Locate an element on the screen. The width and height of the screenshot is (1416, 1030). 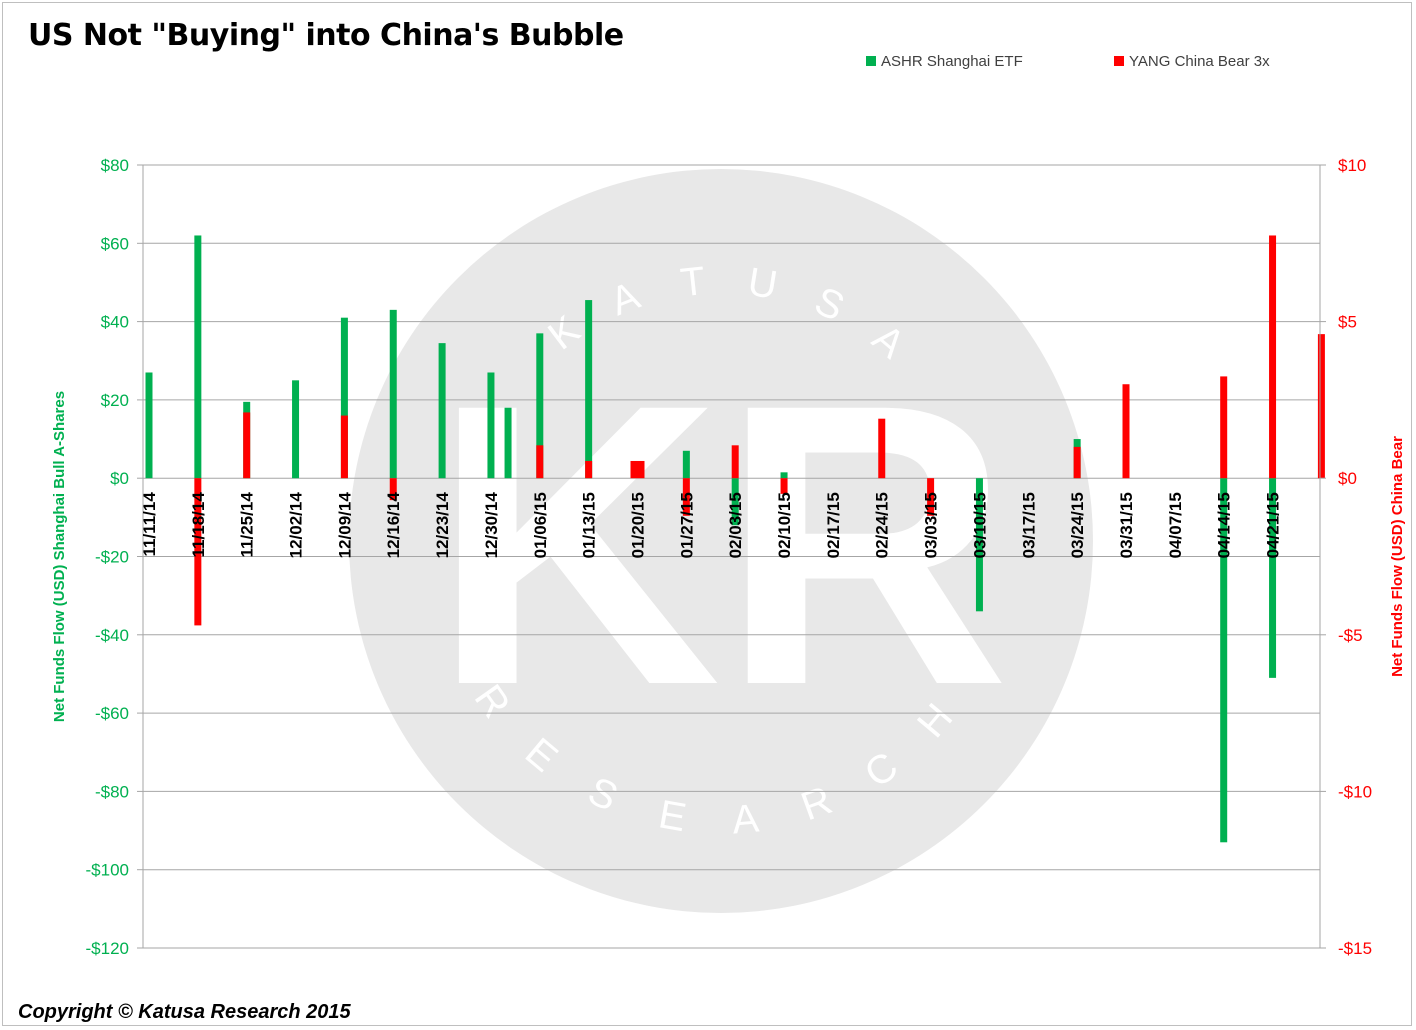
x-tick-label: 12/02/14 is located at coordinates (296, 525).